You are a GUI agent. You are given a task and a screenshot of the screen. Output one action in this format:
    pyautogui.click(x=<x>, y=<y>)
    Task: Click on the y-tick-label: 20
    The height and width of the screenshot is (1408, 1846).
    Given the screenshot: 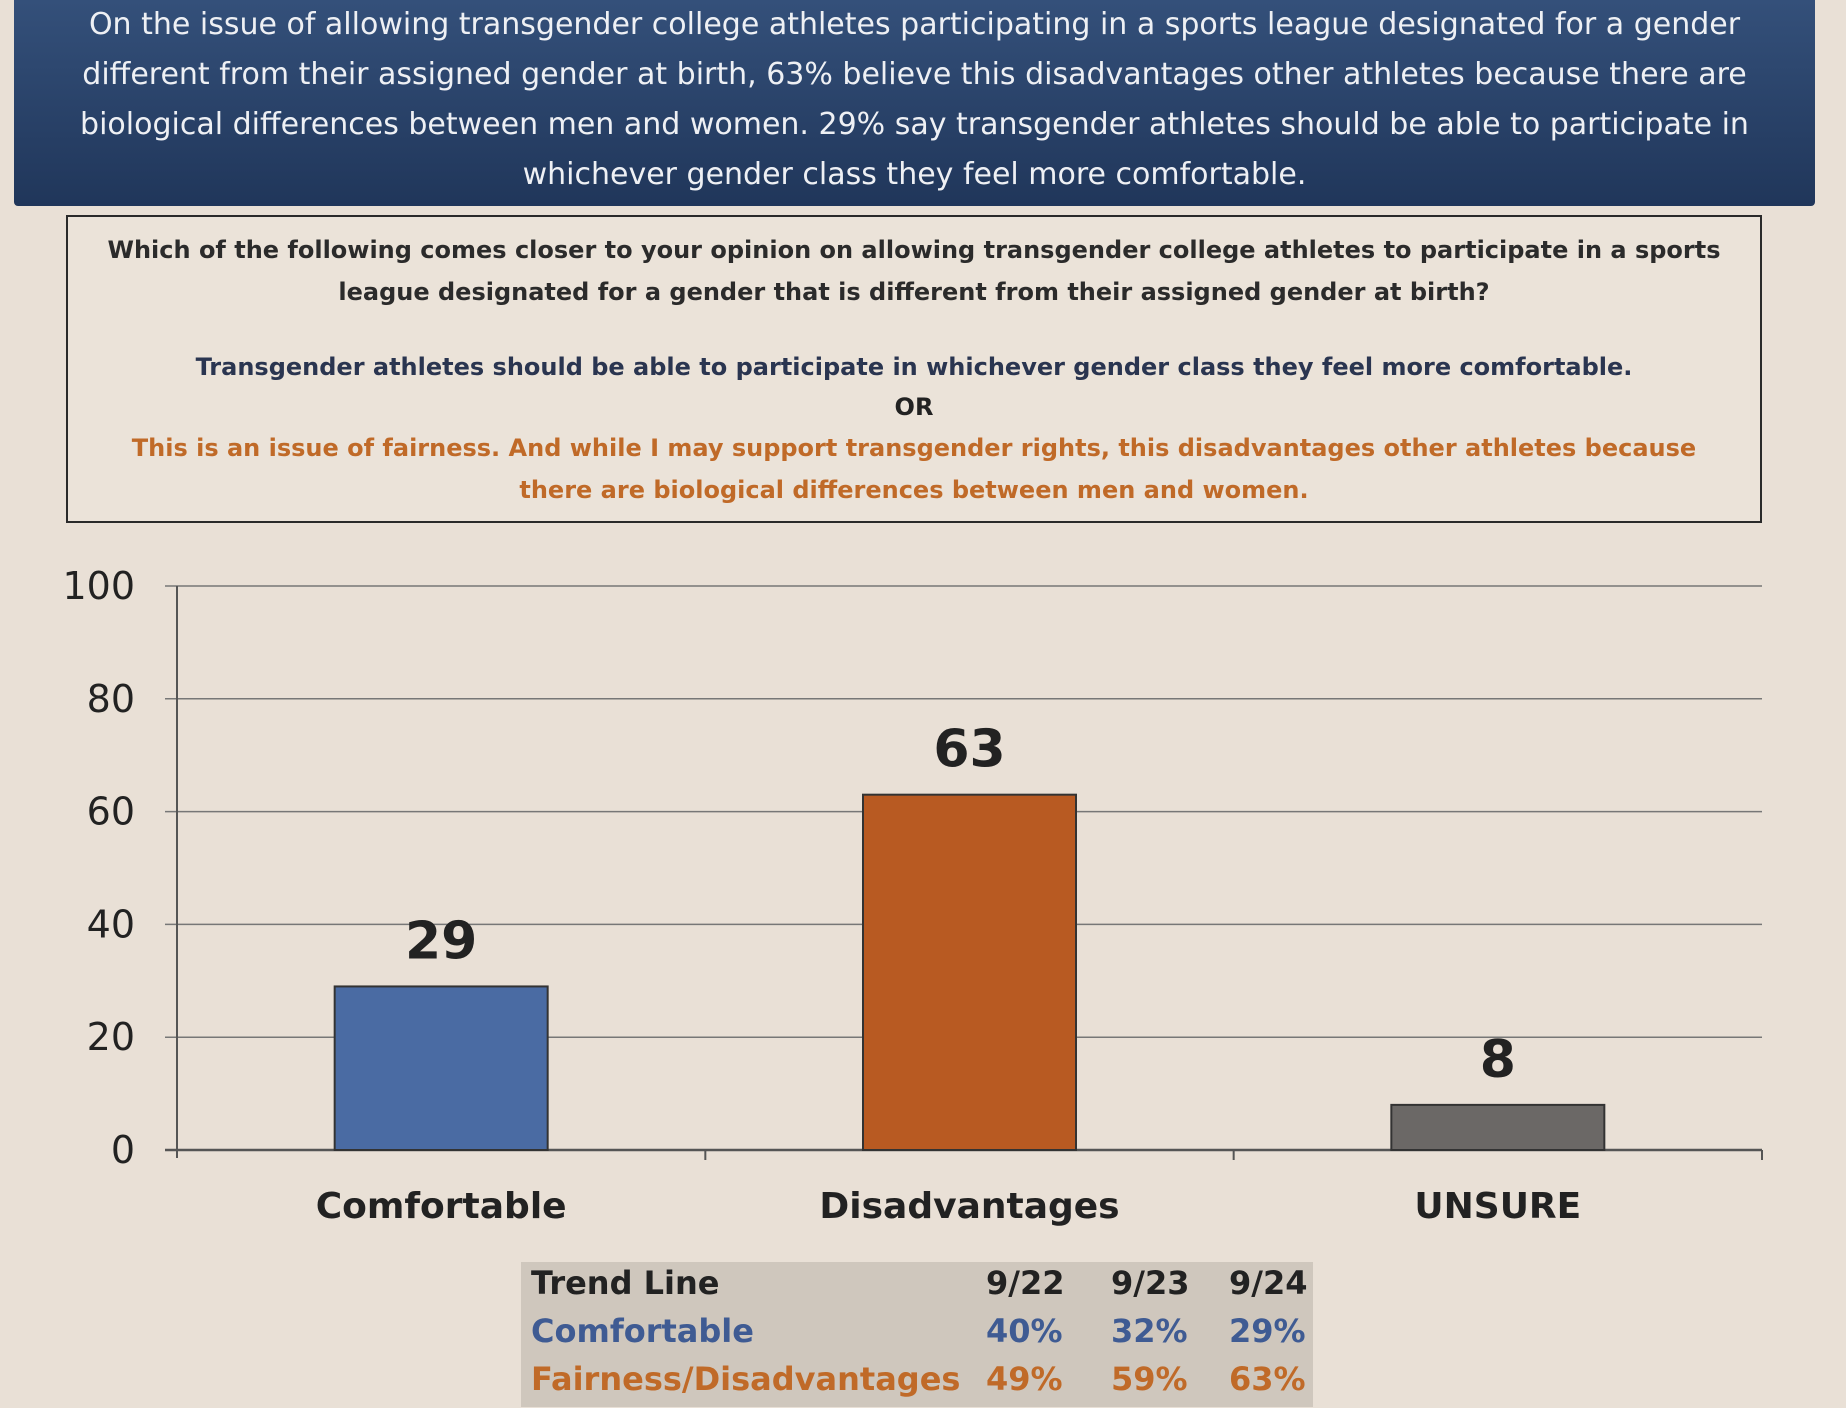 What is the action you would take?
    pyautogui.click(x=111, y=1037)
    